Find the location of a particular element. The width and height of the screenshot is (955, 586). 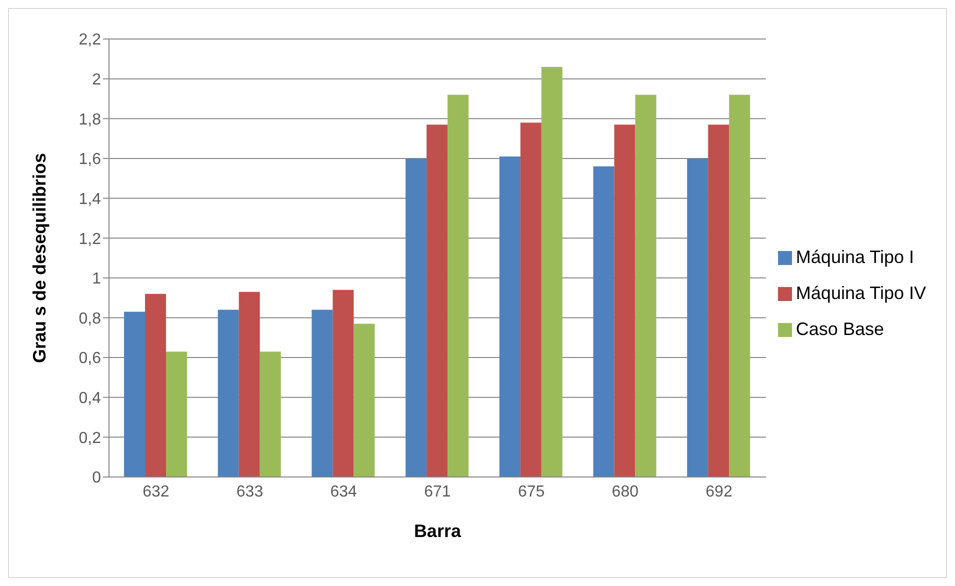

y-tick-label: 2 is located at coordinates (97, 80).